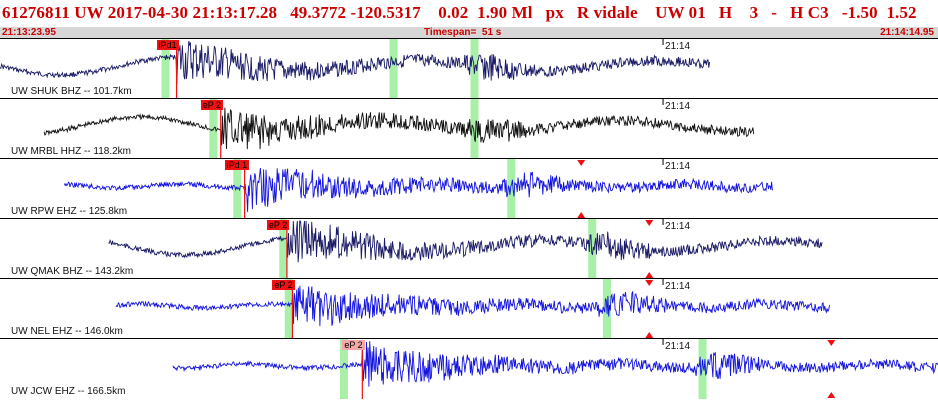  Describe the element at coordinates (71, 91) in the screenshot. I see `station-label: UW SHUK BHZ -- 101.7km` at that location.